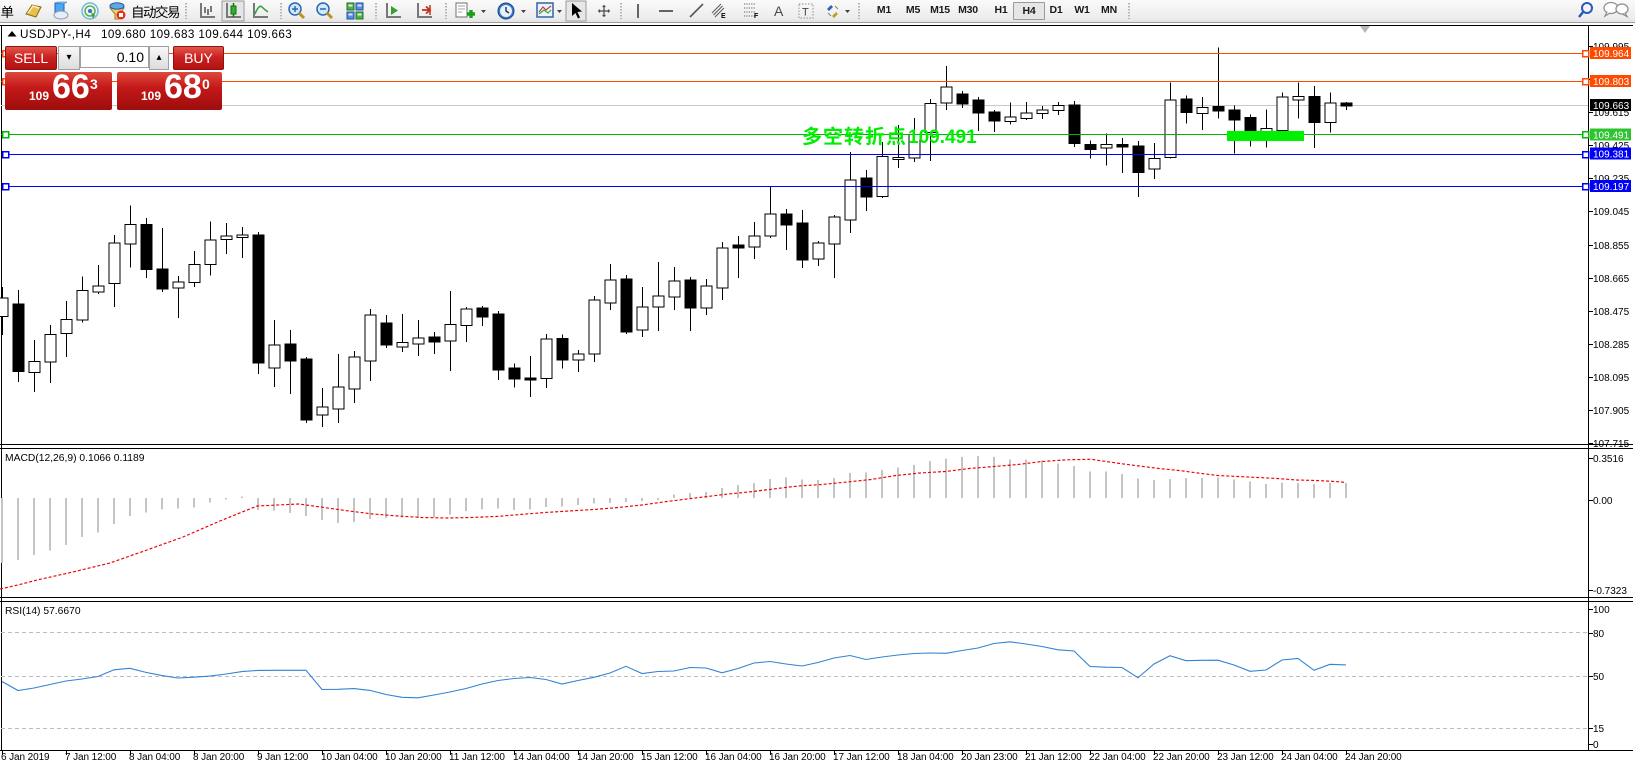  What do you see at coordinates (1611, 179) in the screenshot?
I see `svg-text: 109.235` at bounding box center [1611, 179].